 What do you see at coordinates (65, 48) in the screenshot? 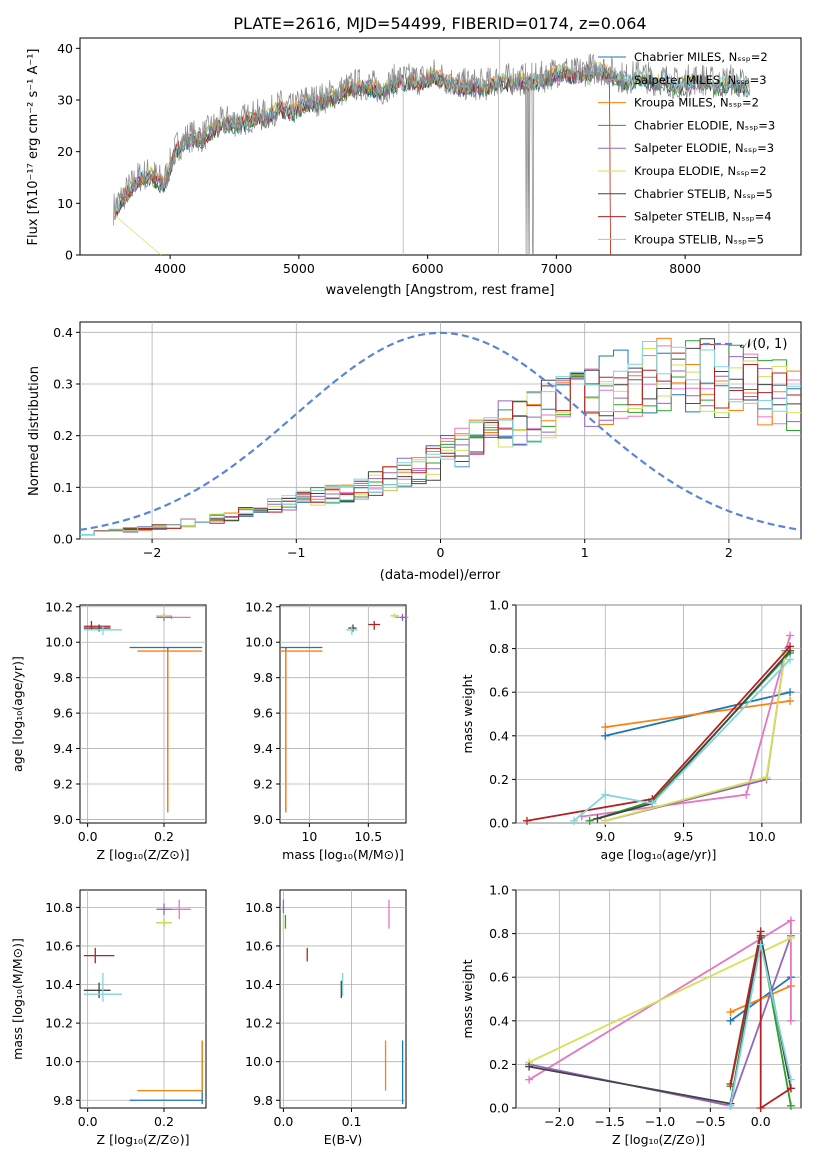
I see `spectrum-ytick-label: 40` at bounding box center [65, 48].